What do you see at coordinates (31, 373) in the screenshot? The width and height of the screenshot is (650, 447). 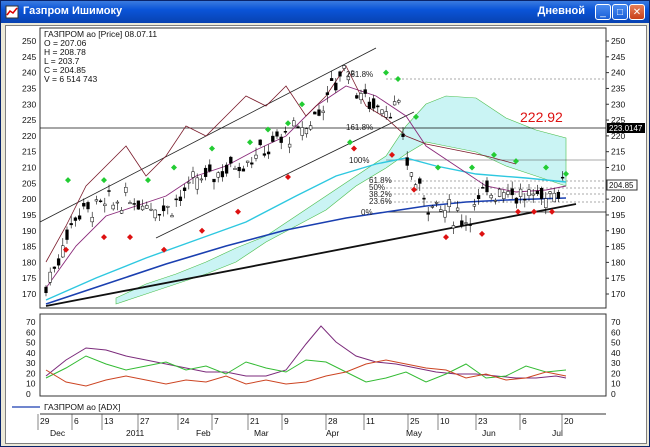 I see `adx-tick-label-left: 20` at bounding box center [31, 373].